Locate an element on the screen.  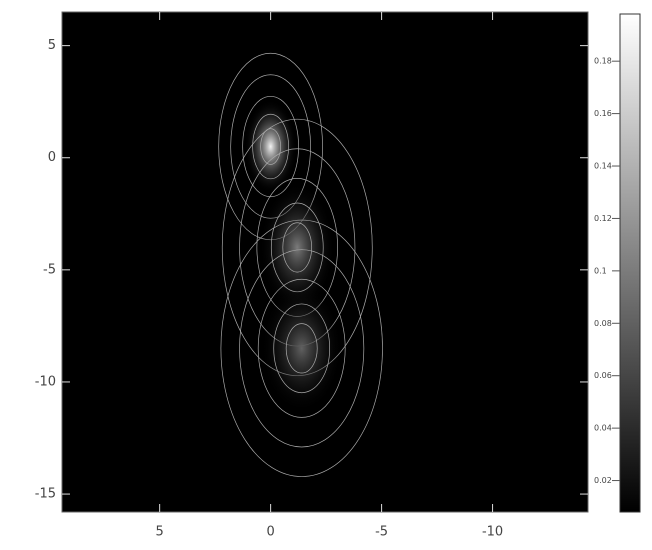
colorbar-tick-label: 0.16 is located at coordinates (603, 113).